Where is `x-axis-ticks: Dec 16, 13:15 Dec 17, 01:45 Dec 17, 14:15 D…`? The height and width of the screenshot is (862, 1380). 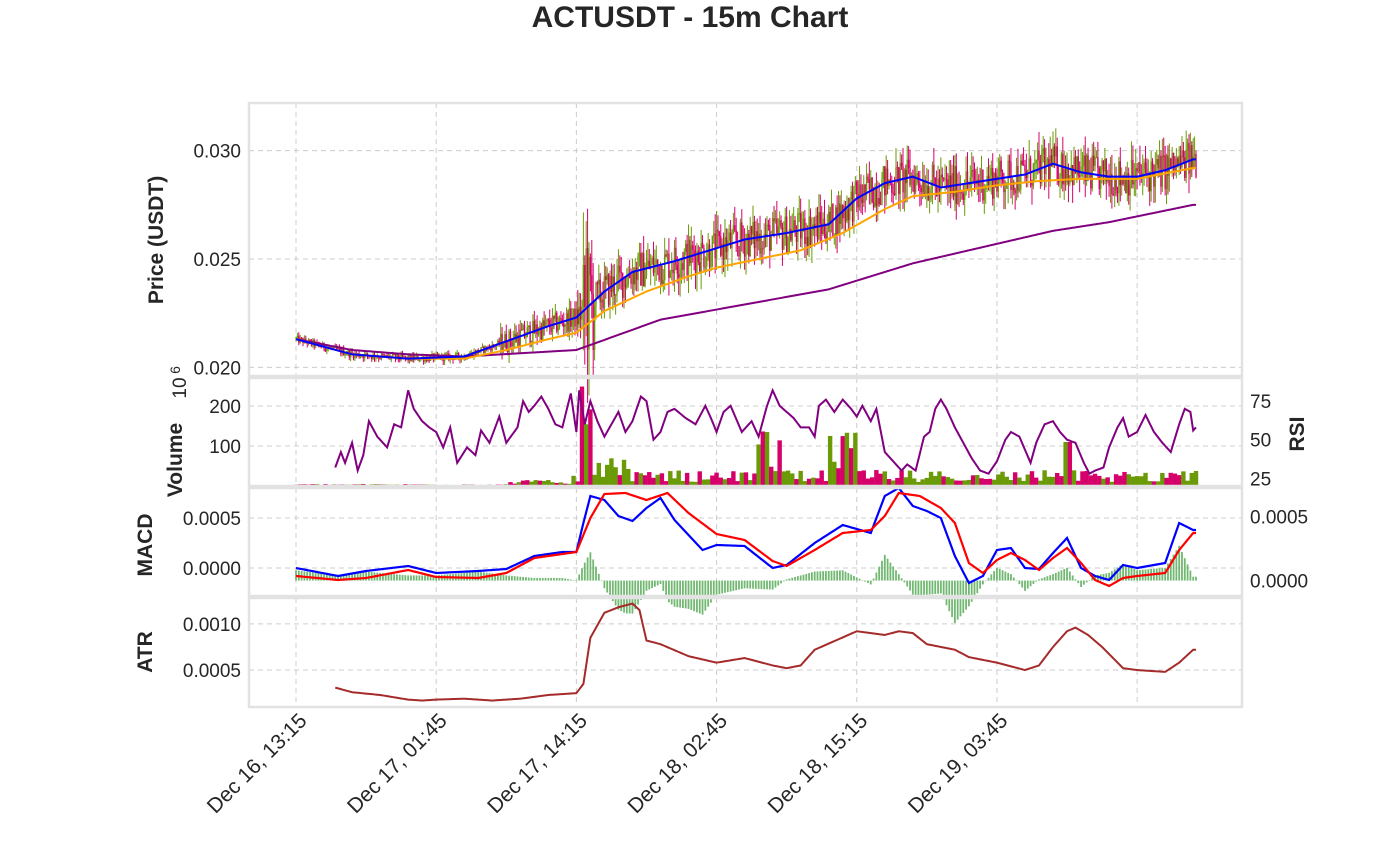 x-axis-ticks: Dec 16, 13:15 Dec 17, 01:45 Dec 17, 14:15 D… is located at coordinates (608, 763).